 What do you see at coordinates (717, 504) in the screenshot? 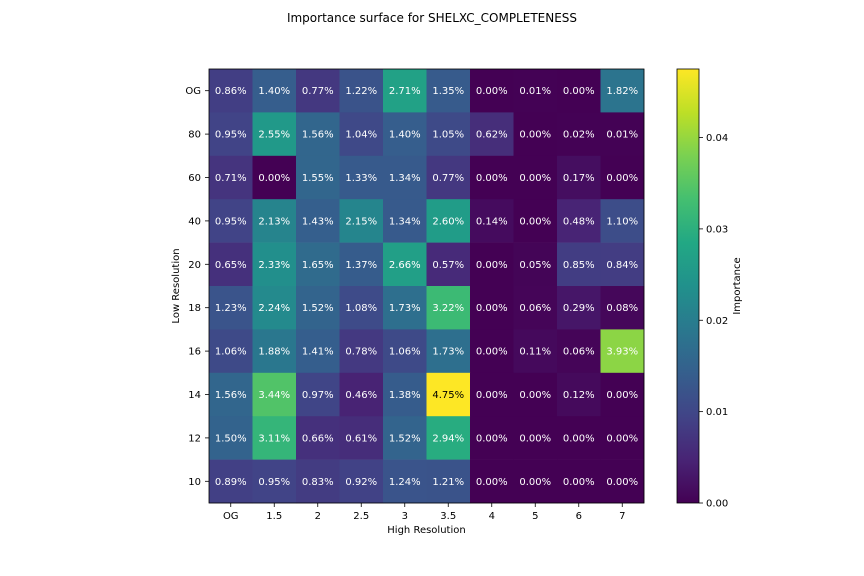
I see `colorbar-tick-label: 0.00` at bounding box center [717, 504].